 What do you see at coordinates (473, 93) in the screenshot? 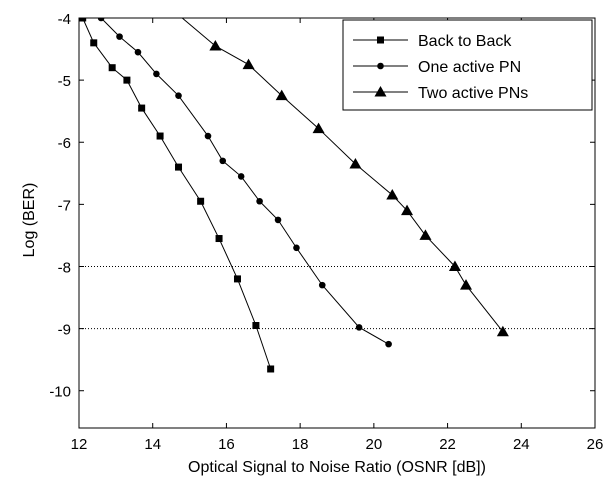
I see `legend-label: Two active PNs` at bounding box center [473, 93].